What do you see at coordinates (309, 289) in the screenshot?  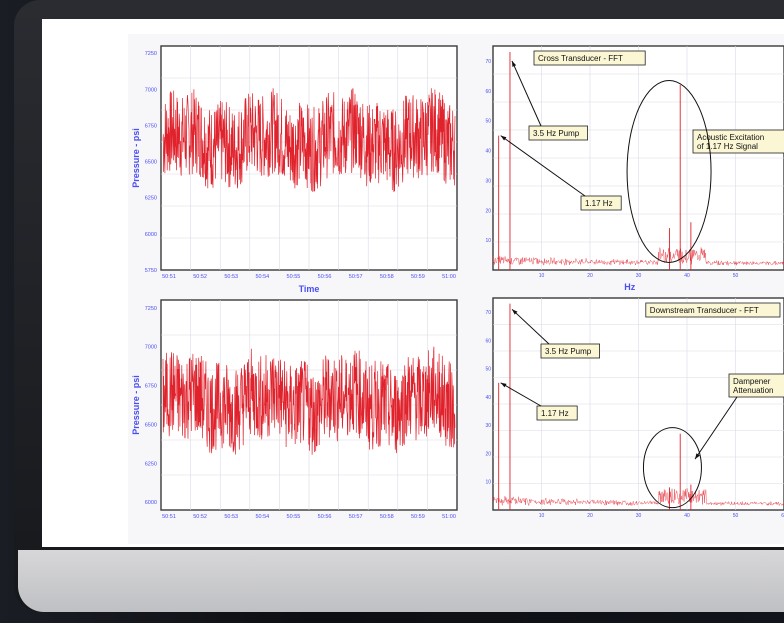 I see `x-axis-label: Time` at bounding box center [309, 289].